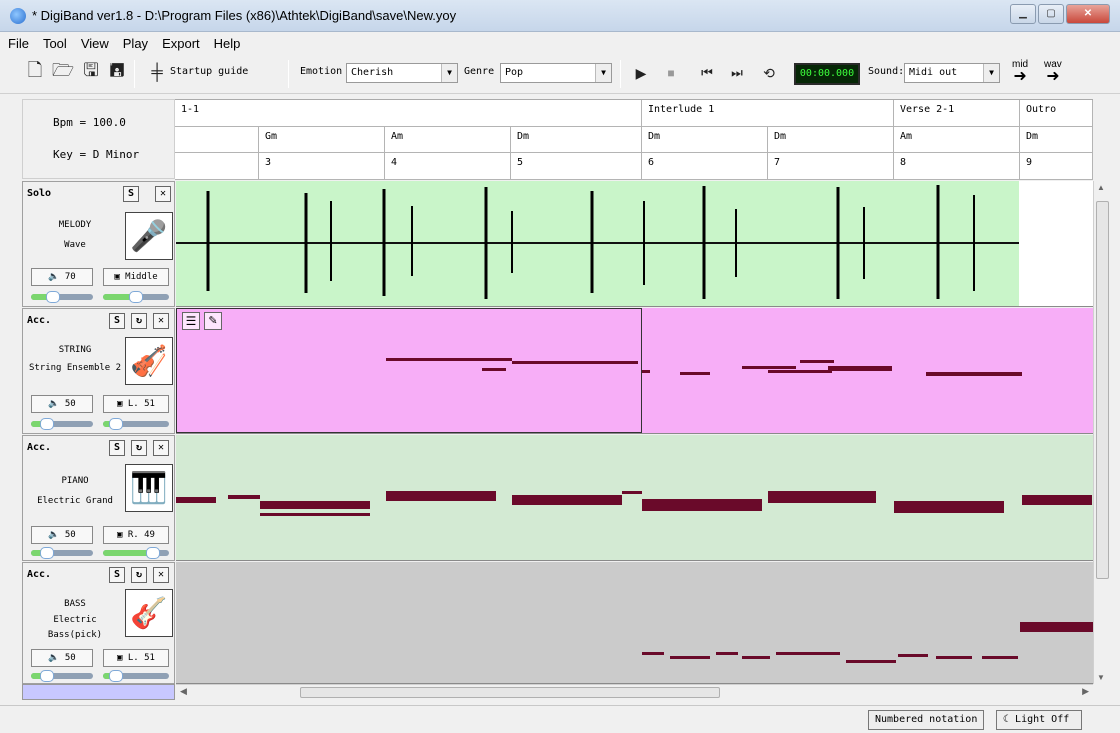 The height and width of the screenshot is (733, 1120). Describe the element at coordinates (402, 73) in the screenshot. I see `emotion-select: Cherish ▼` at that location.